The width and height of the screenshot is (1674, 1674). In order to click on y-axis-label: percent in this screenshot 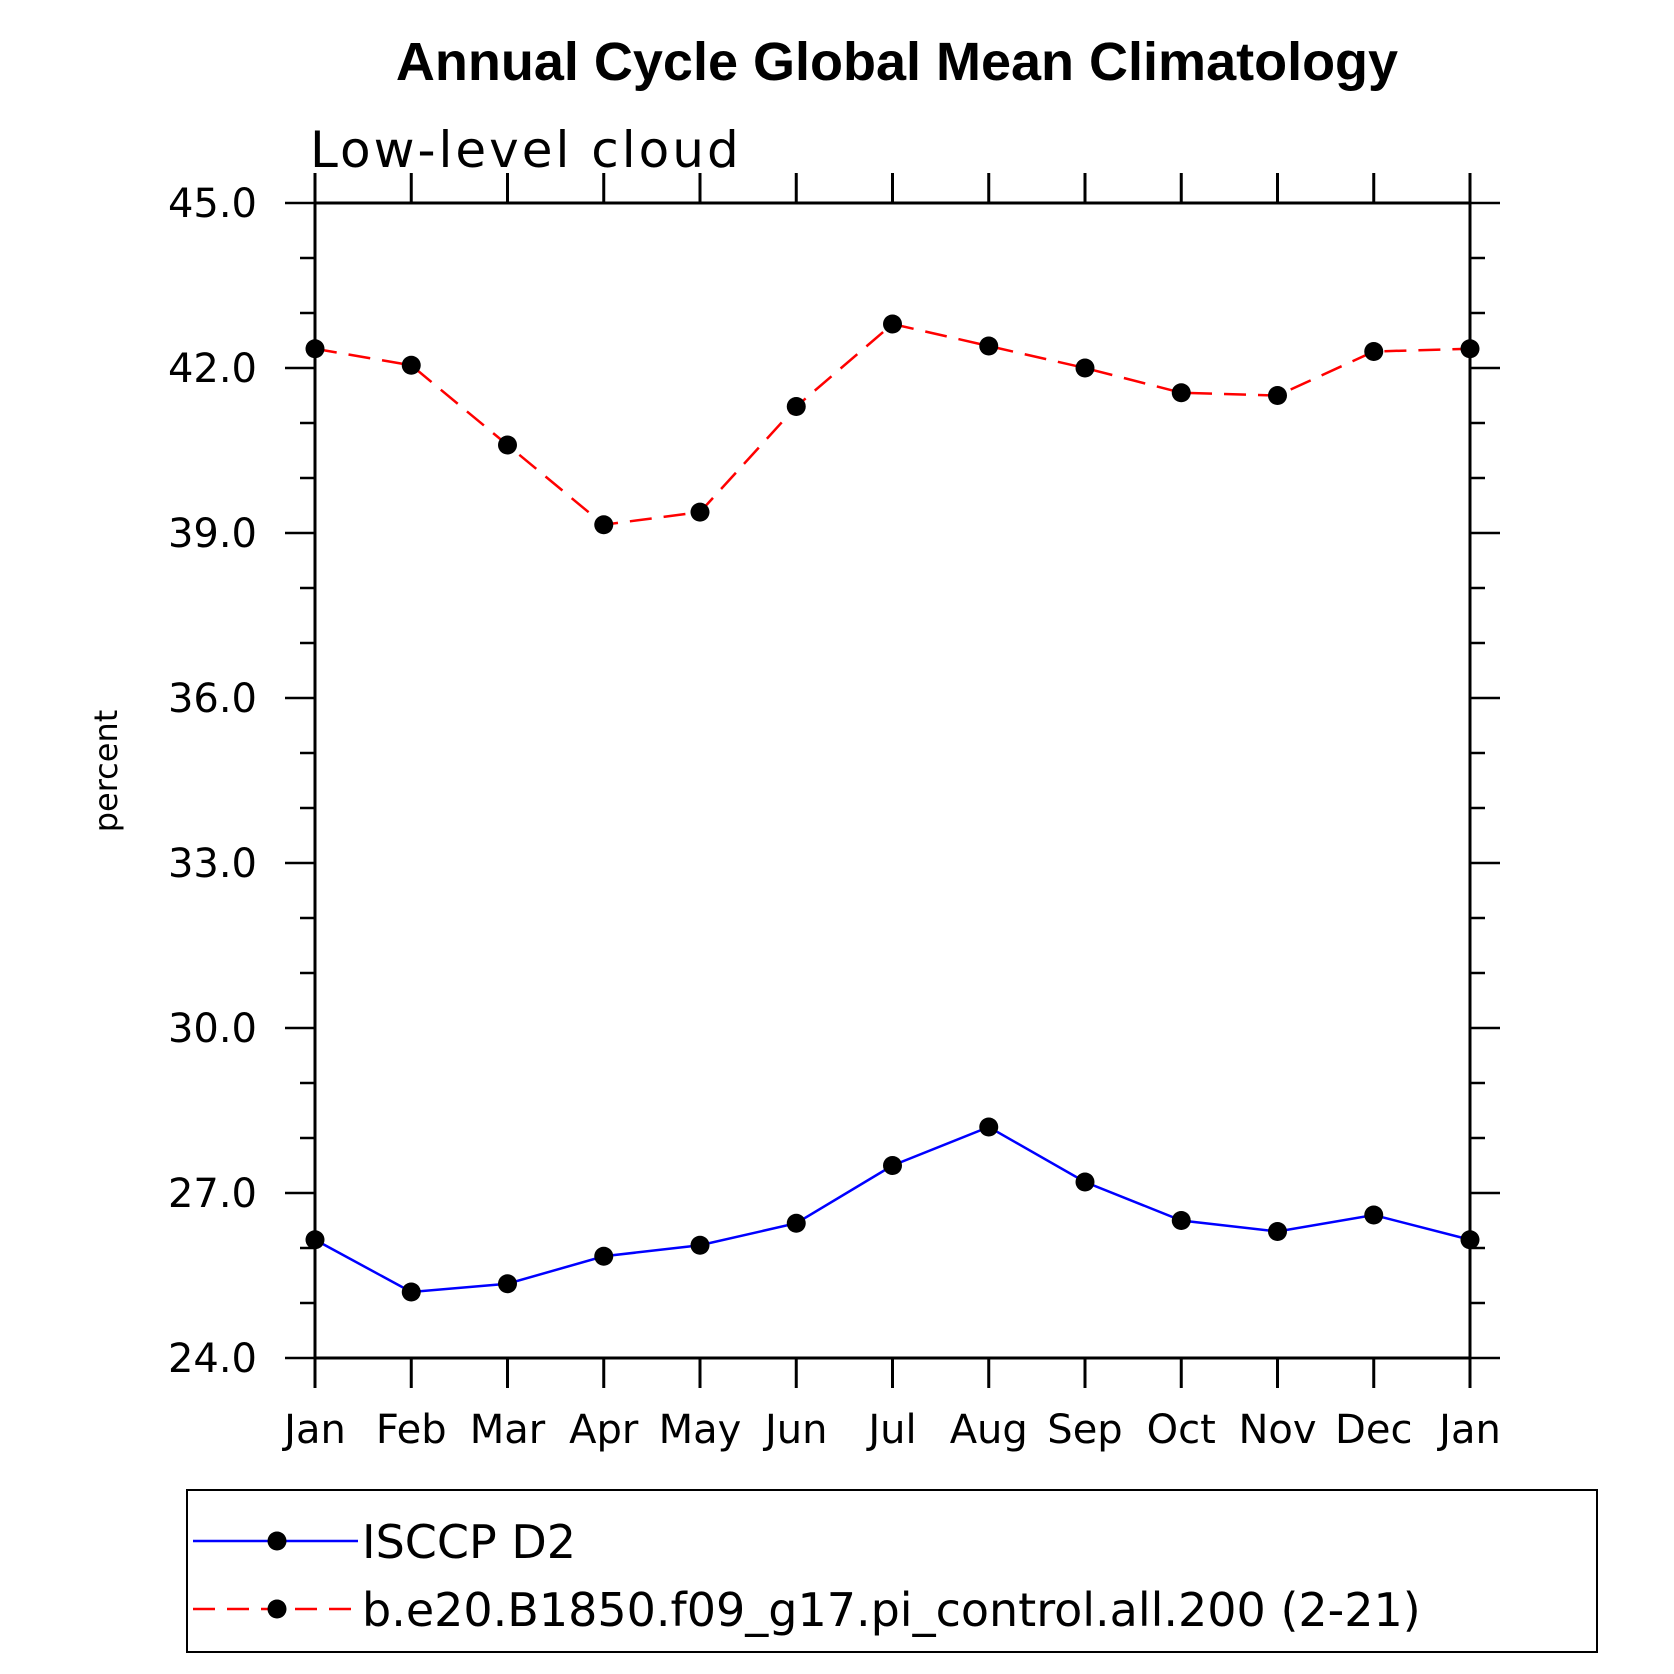, I will do `click(106, 771)`.